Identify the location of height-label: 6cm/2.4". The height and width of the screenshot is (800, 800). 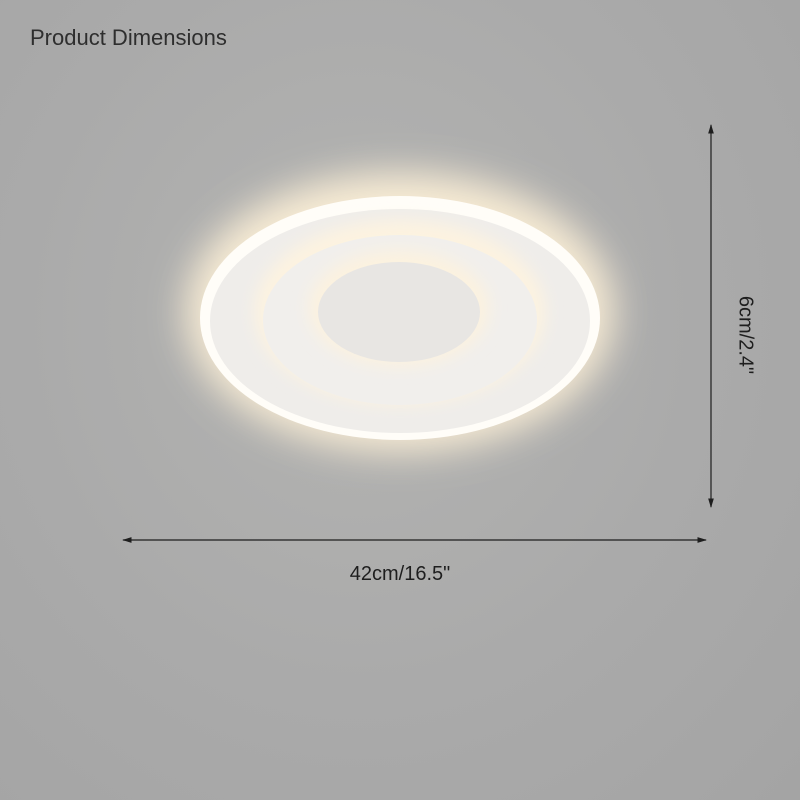
(745, 335).